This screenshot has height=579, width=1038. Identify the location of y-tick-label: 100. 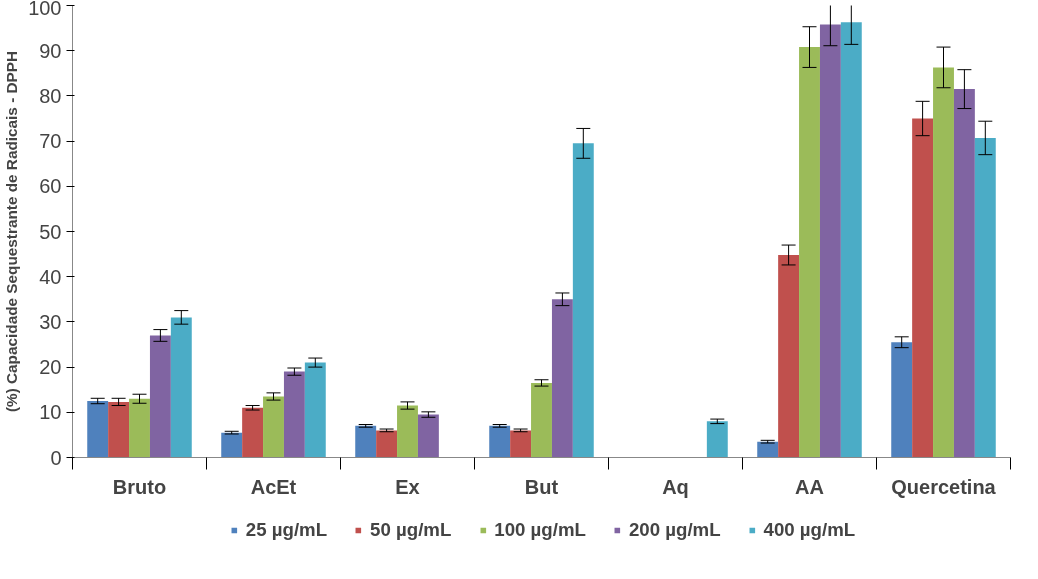
(45, 9).